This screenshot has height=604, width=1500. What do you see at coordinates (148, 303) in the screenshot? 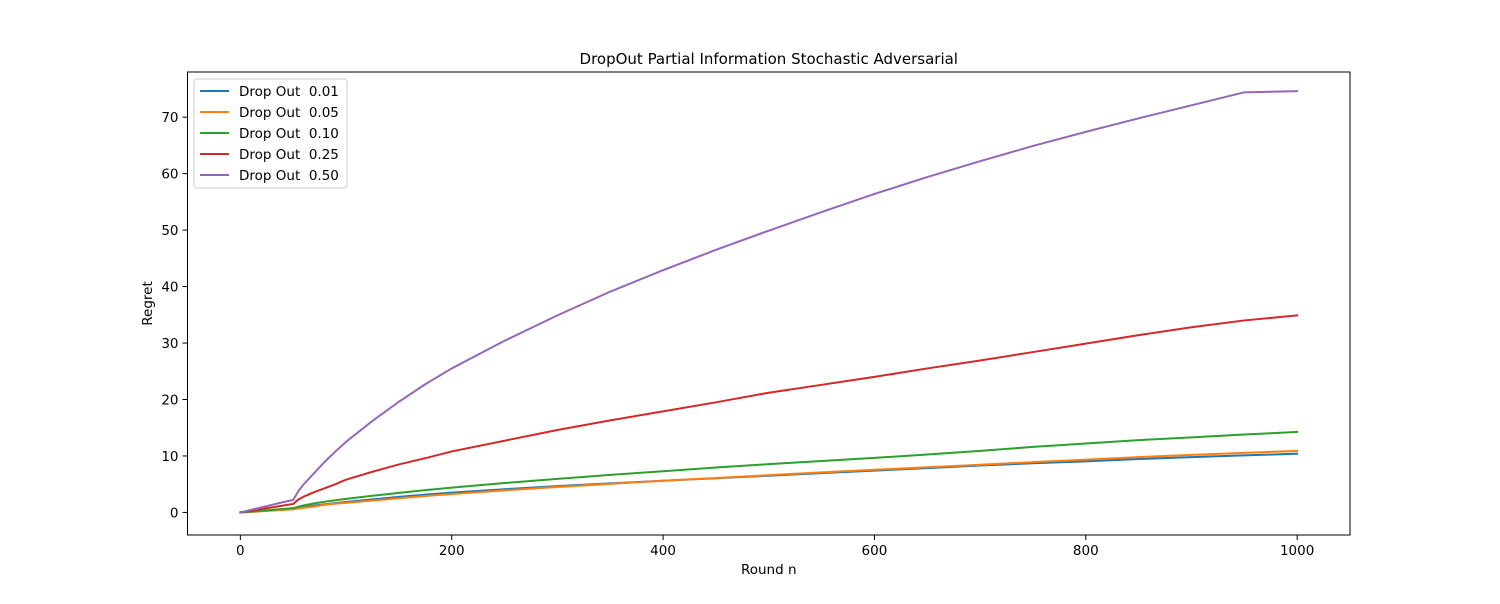
I see `y-axis-label: Regret` at bounding box center [148, 303].